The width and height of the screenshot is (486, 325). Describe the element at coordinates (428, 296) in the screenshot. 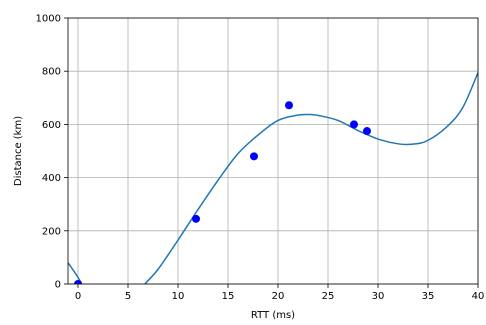

I see `x-tick-label: 35` at that location.